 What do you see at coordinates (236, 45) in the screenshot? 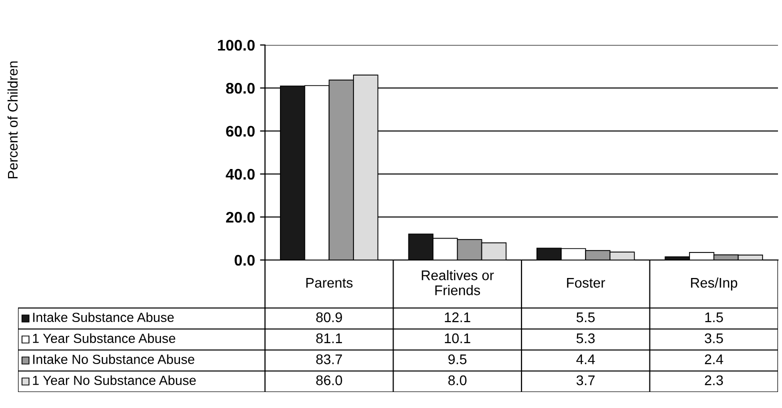
I see `y-tick-label: 100.0` at bounding box center [236, 45].